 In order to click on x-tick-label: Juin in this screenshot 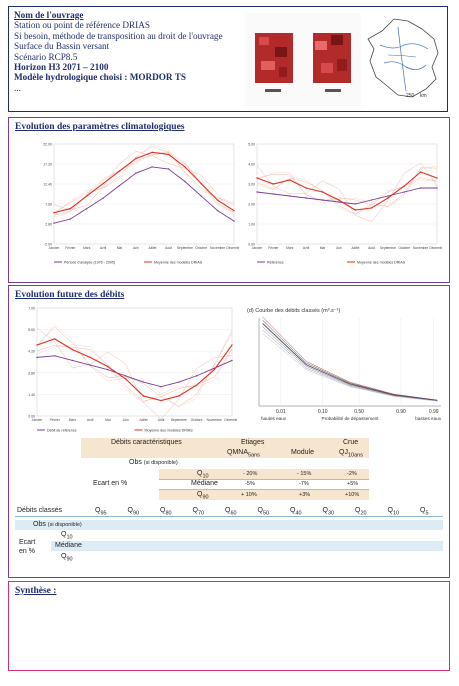, I will do `click(136, 248)`.